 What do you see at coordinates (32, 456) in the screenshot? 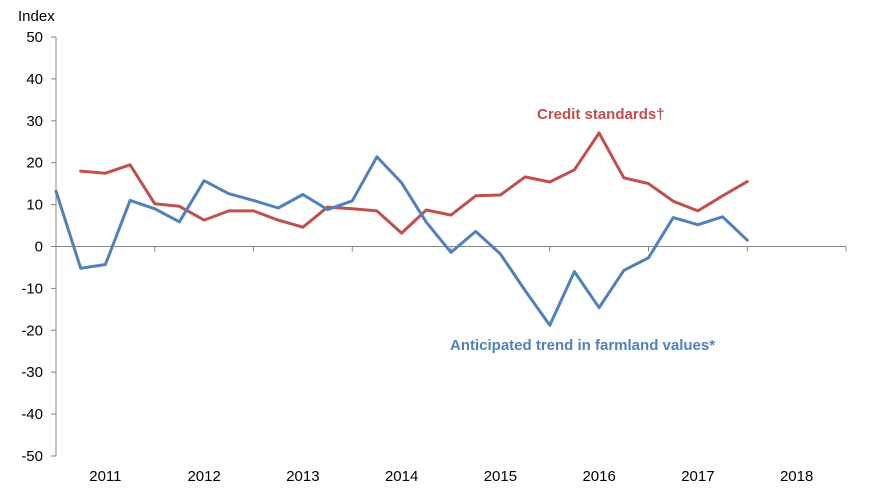
I see `y-tick-label: -50` at bounding box center [32, 456].